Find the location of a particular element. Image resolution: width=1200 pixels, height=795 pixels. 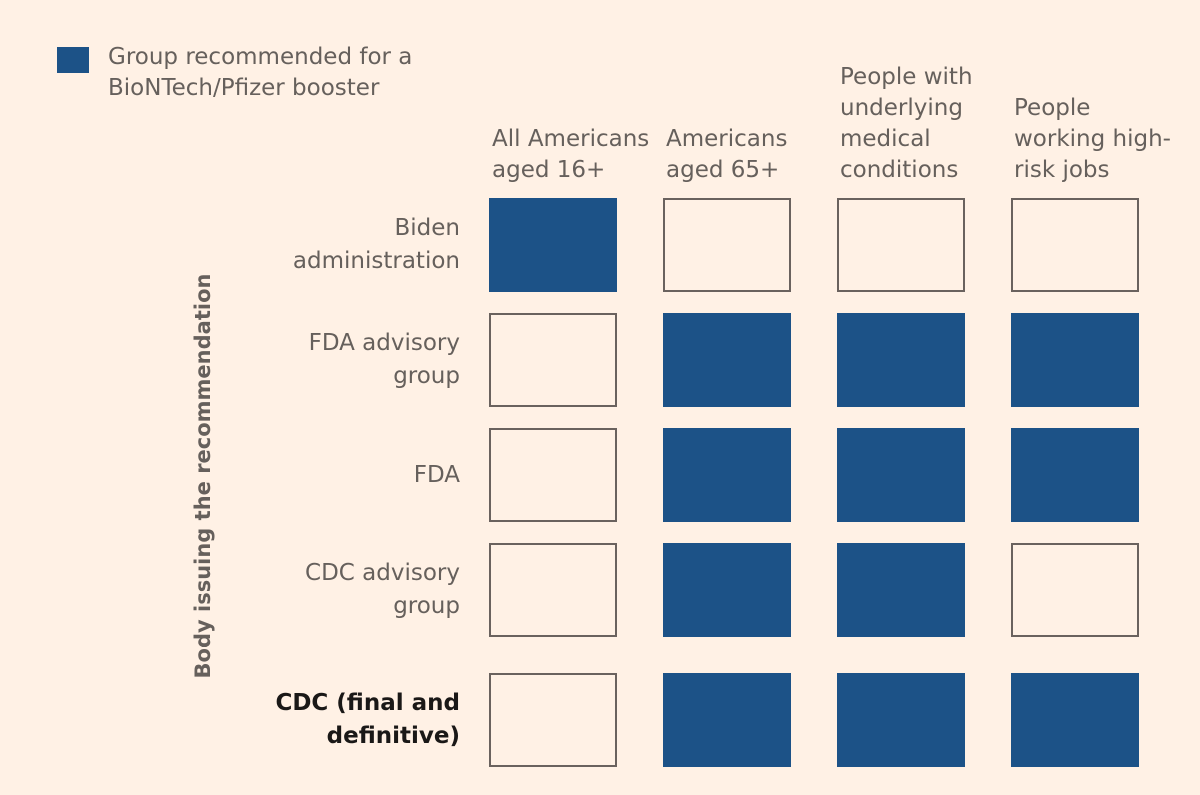

column-header: People working high-risk jobs is located at coordinates (1092, 139).